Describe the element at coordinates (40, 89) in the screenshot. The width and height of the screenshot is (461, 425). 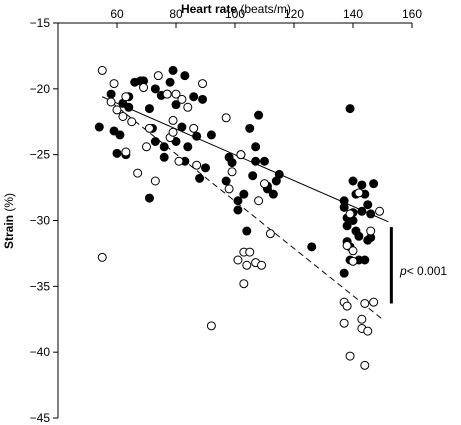
I see `y-tick-label: −20` at that location.